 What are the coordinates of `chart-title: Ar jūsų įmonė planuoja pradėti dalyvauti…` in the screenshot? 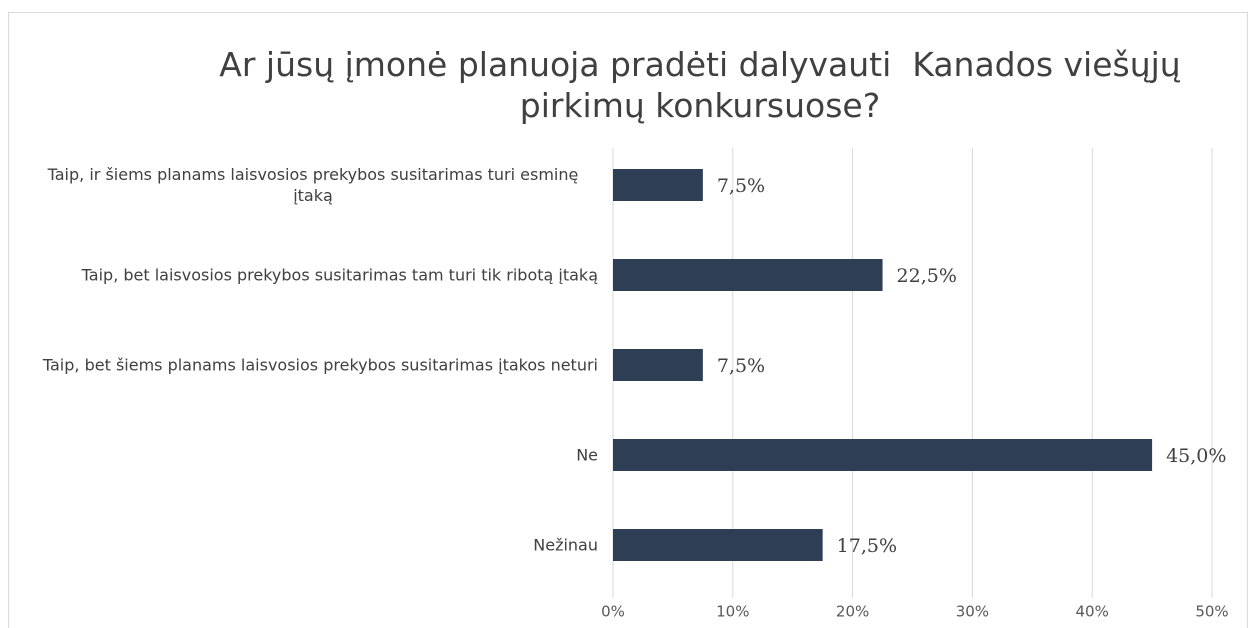 It's located at (705, 85).